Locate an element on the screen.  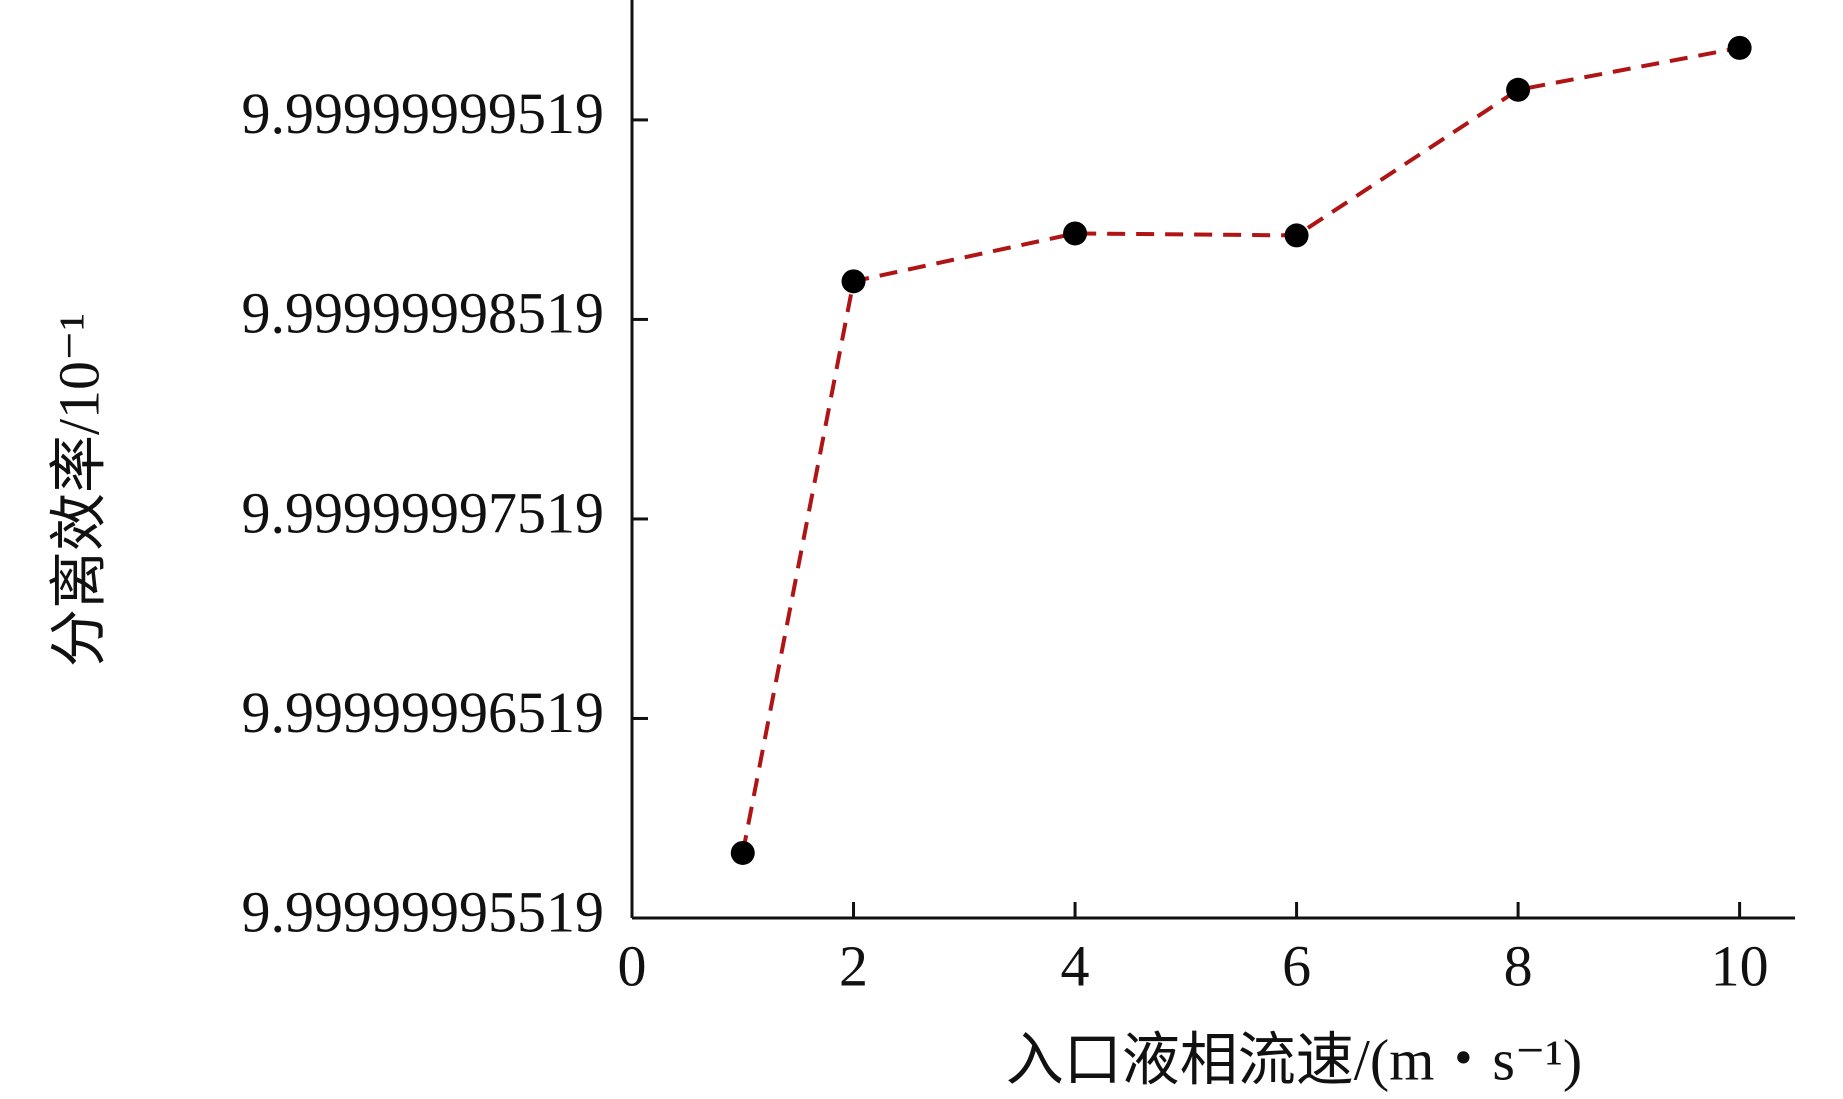
x-tick-label: 2 is located at coordinates (853, 965).